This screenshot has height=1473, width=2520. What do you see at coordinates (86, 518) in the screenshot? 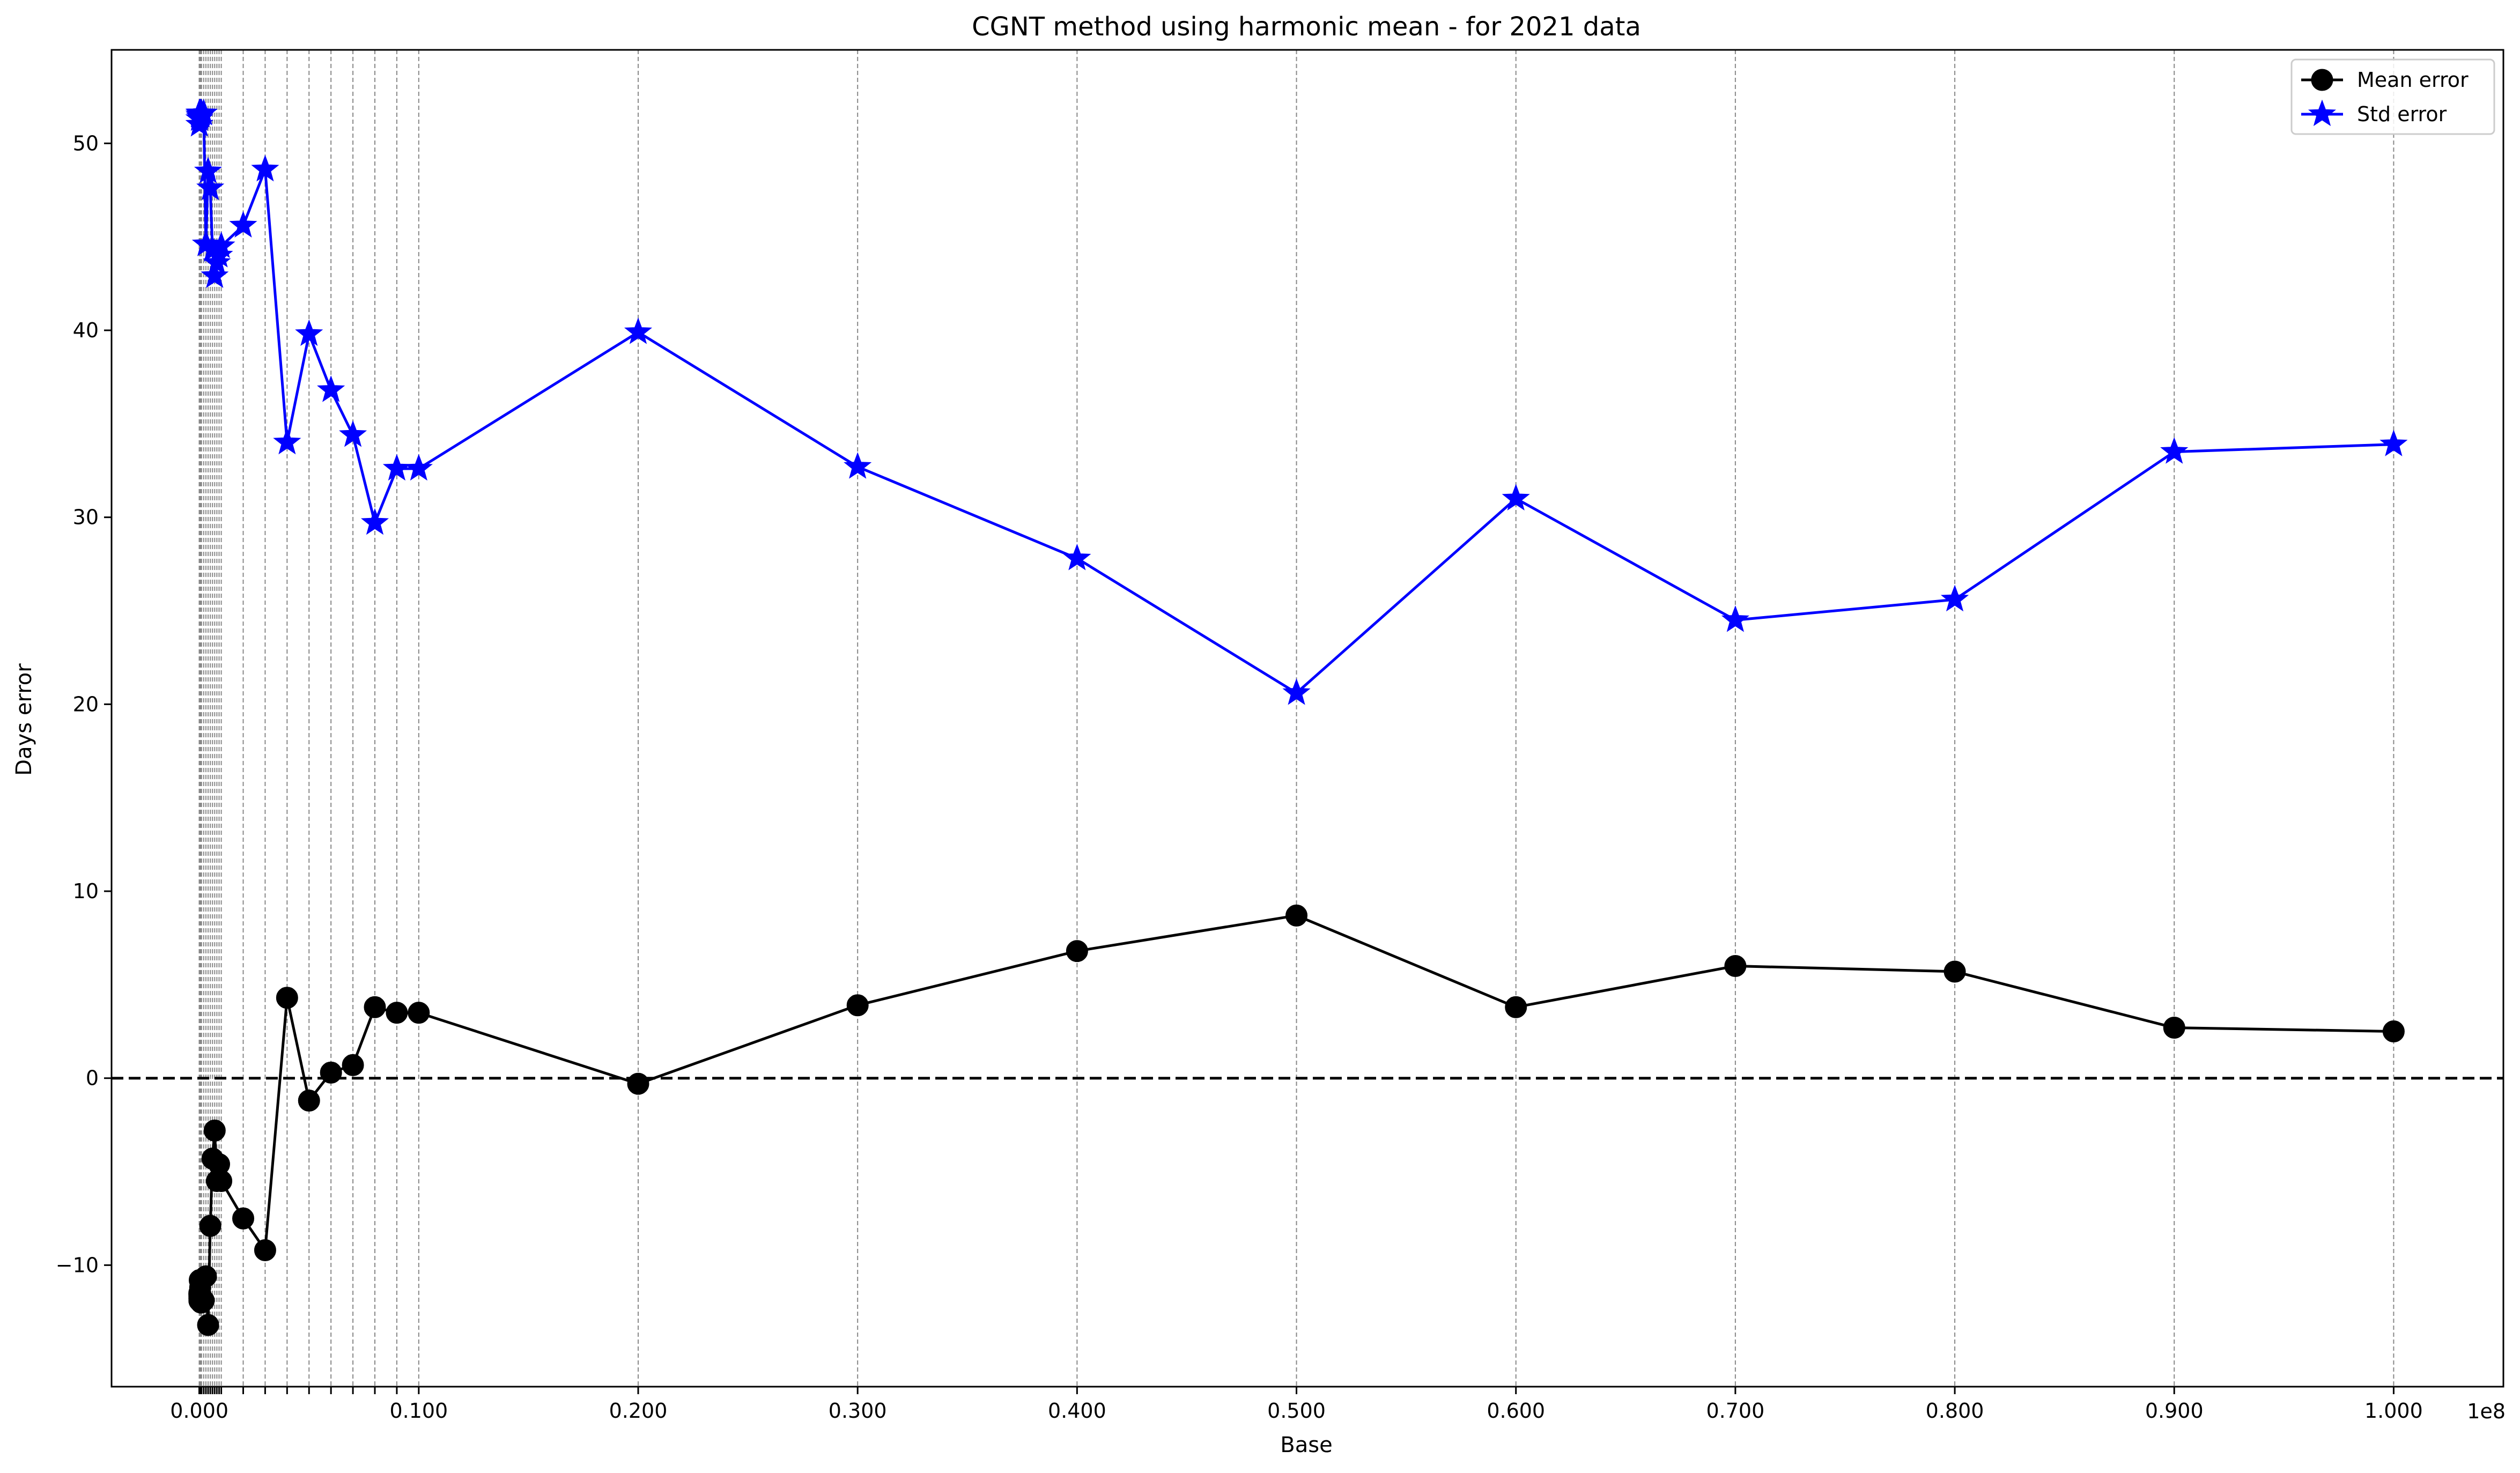
I see `y-tick-label: 30` at bounding box center [86, 518].